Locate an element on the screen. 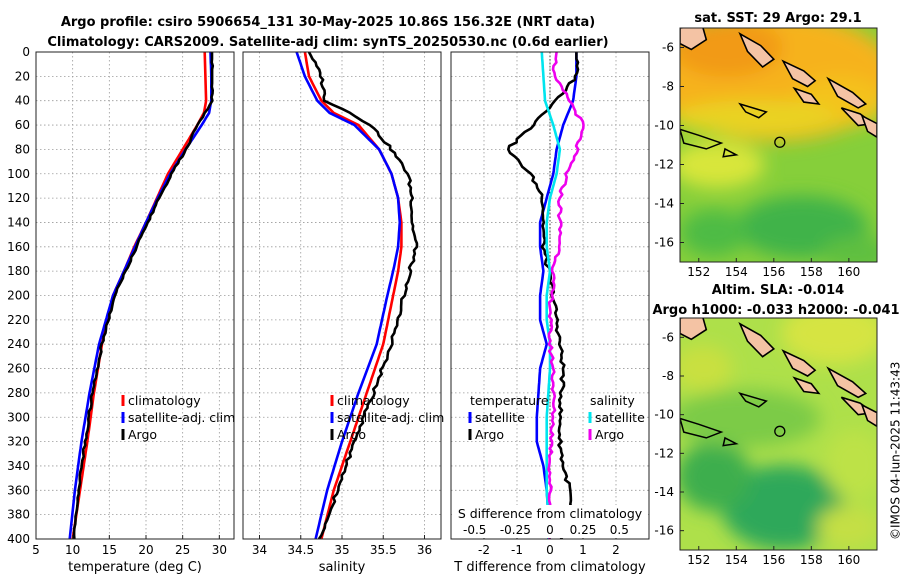 Image resolution: width=900 pixels, height=580 pixels. argo-position-marker is located at coordinates (780, 142).